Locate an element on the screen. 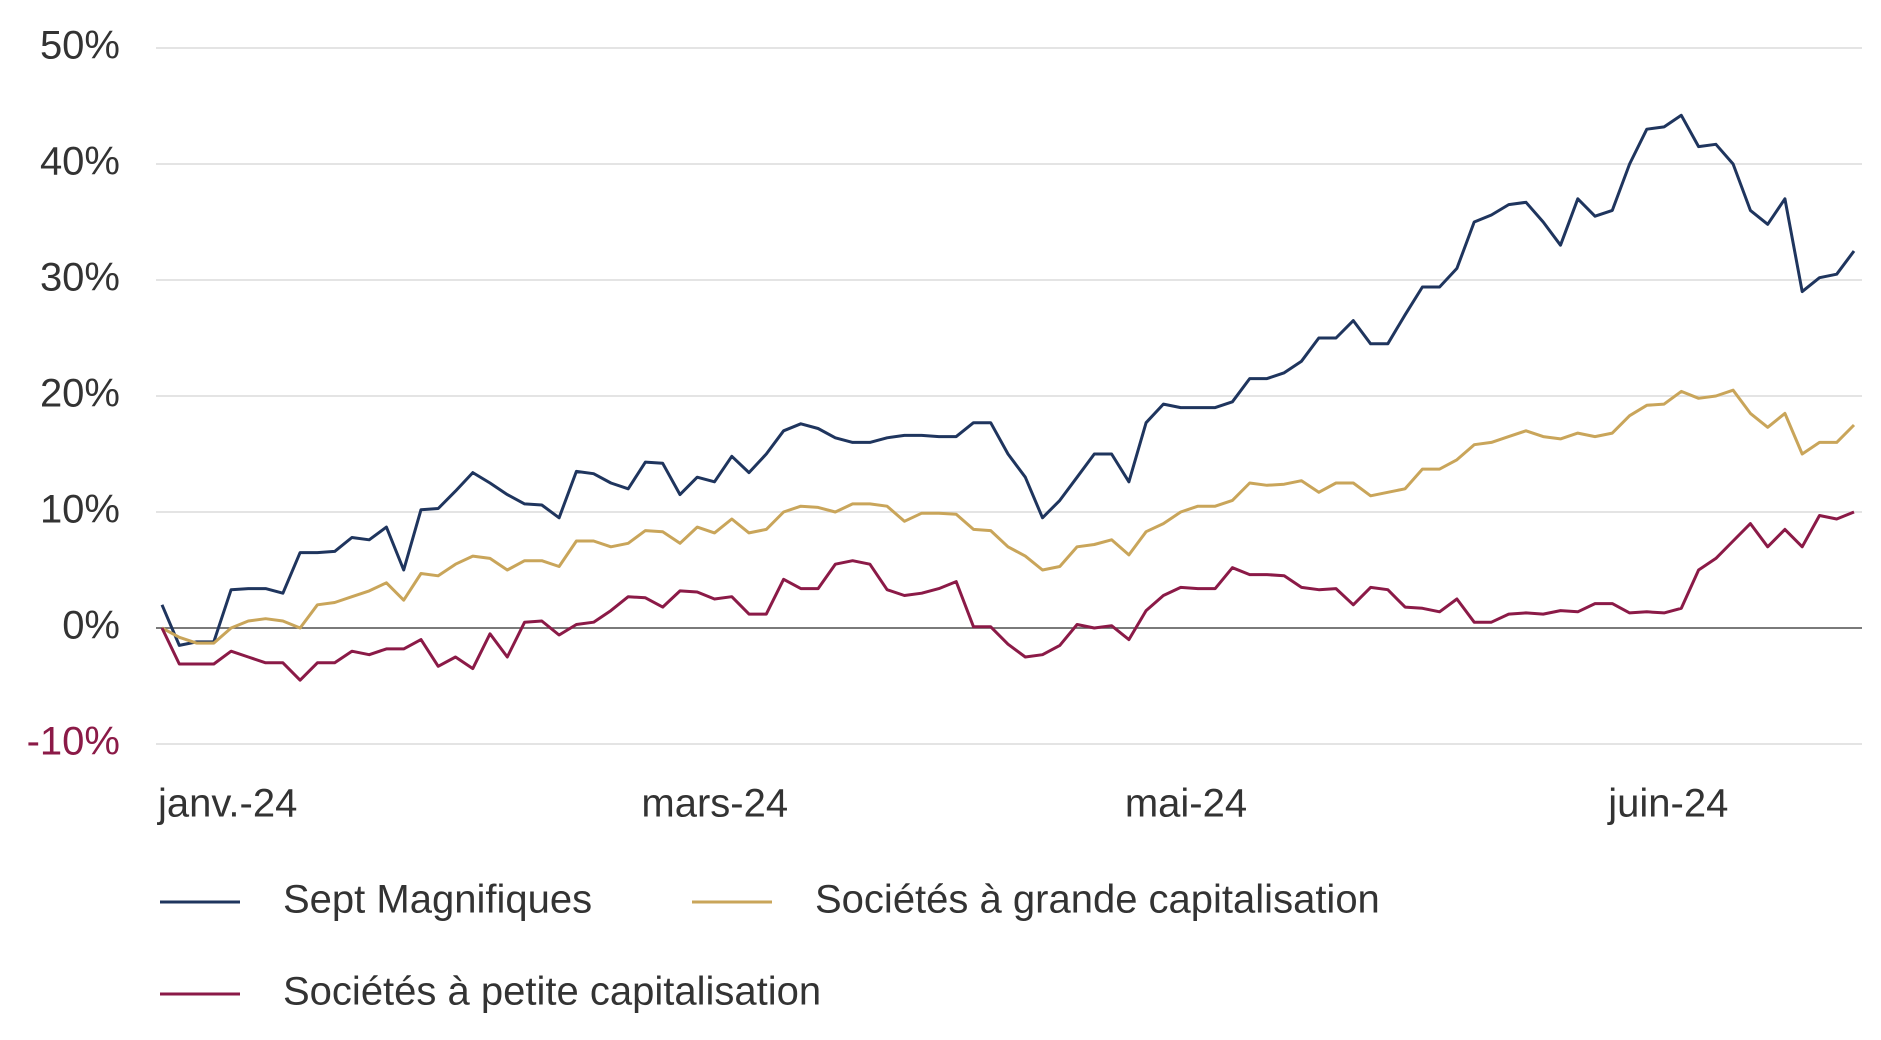 This screenshot has width=1881, height=1040. x-tick-label: janv.-24 is located at coordinates (227, 804).